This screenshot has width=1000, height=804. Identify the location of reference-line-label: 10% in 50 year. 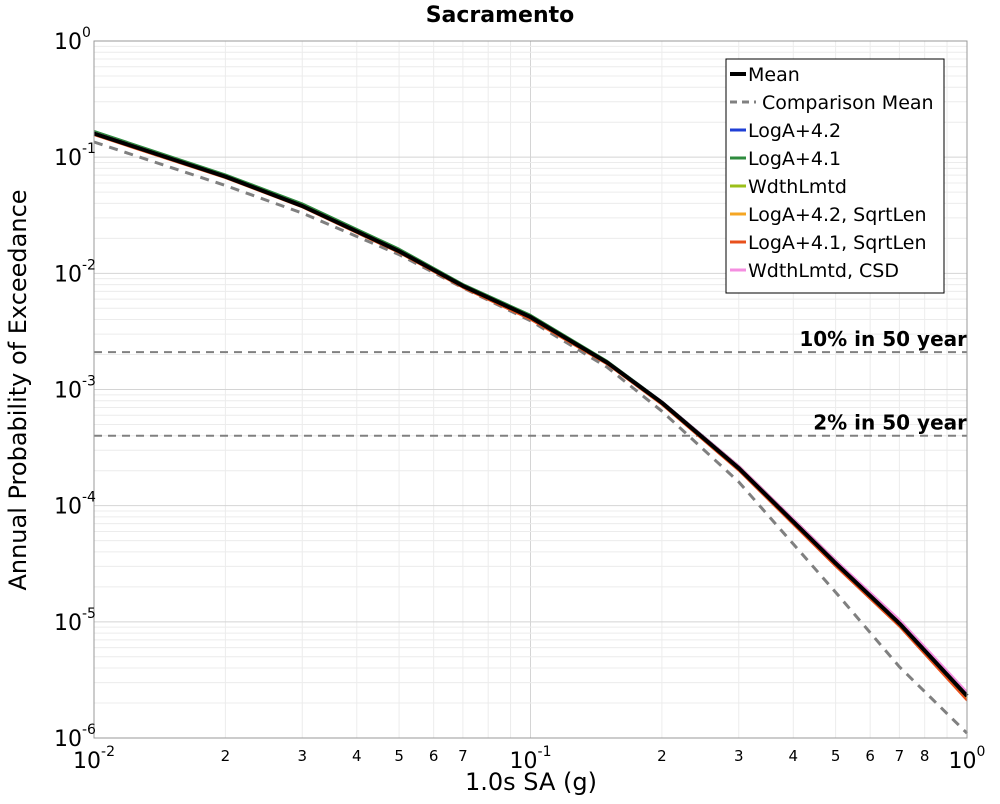
(883, 339).